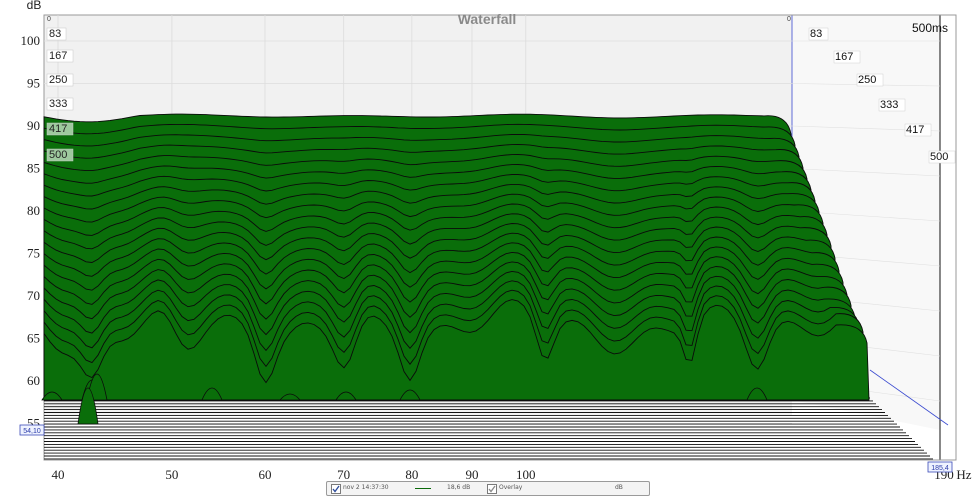 This screenshot has width=975, height=496. Describe the element at coordinates (789, 19) in the screenshot. I see `back-slice-top-label: 0` at that location.